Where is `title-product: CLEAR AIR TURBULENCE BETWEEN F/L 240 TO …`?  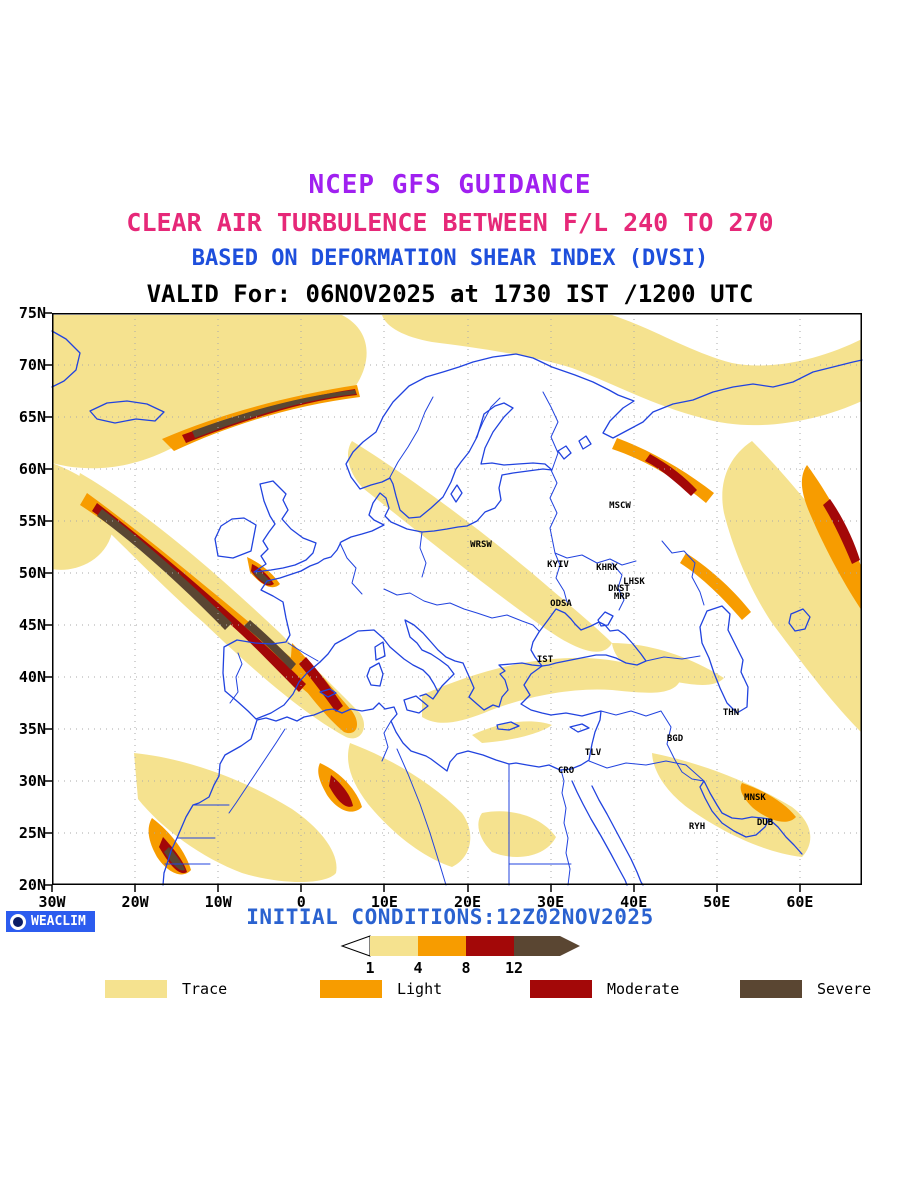
title-product: CLEAR AIR TURBULENCE BETWEEN F/L 240 TO … is located at coordinates (450, 222).